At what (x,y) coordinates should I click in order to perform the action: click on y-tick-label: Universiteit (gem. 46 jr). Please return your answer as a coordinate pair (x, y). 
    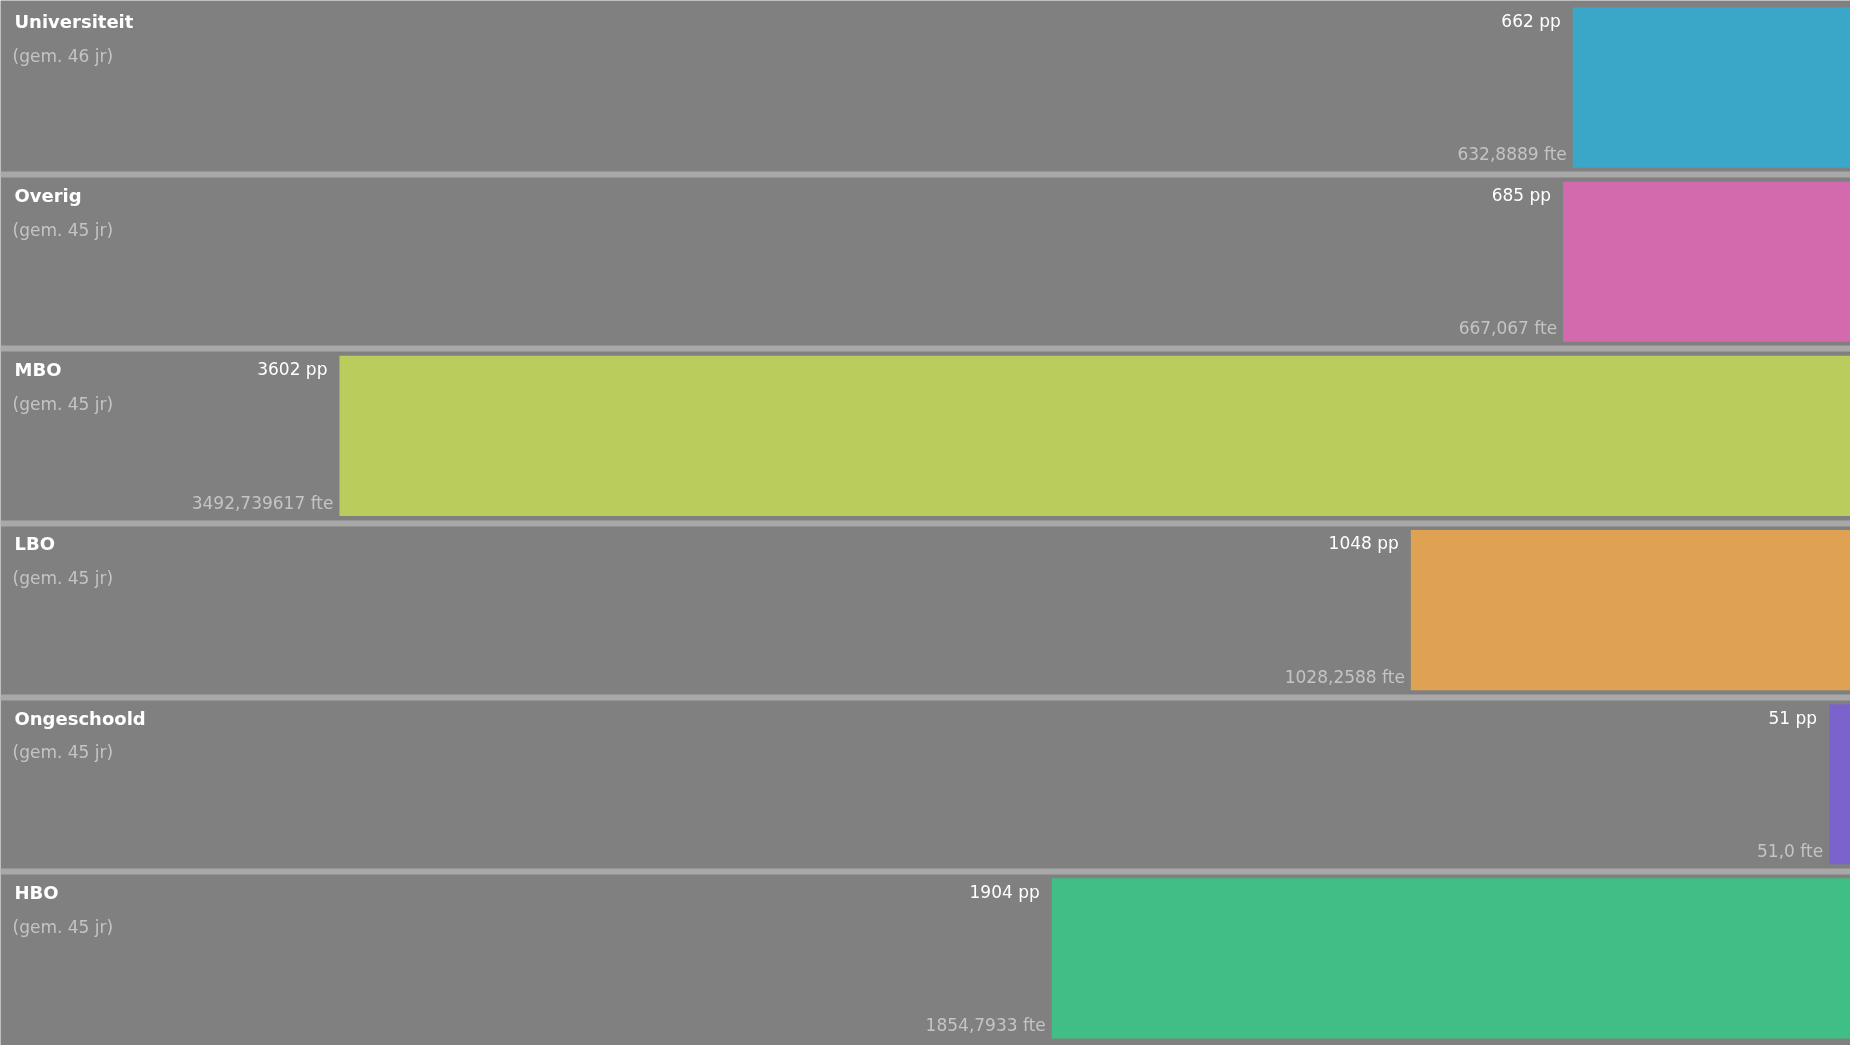
    Looking at the image, I should click on (73, 38).